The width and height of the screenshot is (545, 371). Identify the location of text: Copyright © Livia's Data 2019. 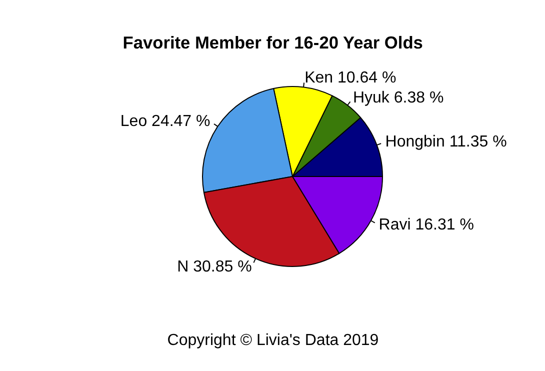
(273, 340).